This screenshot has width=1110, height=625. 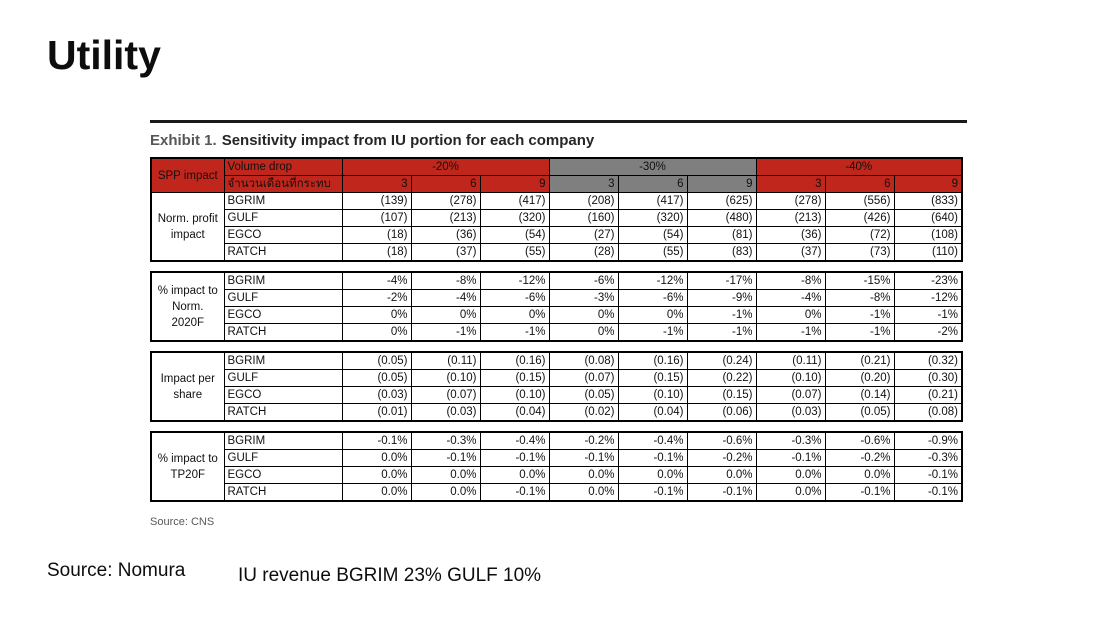 I want to click on value-cell: (0.06), so click(x=721, y=412).